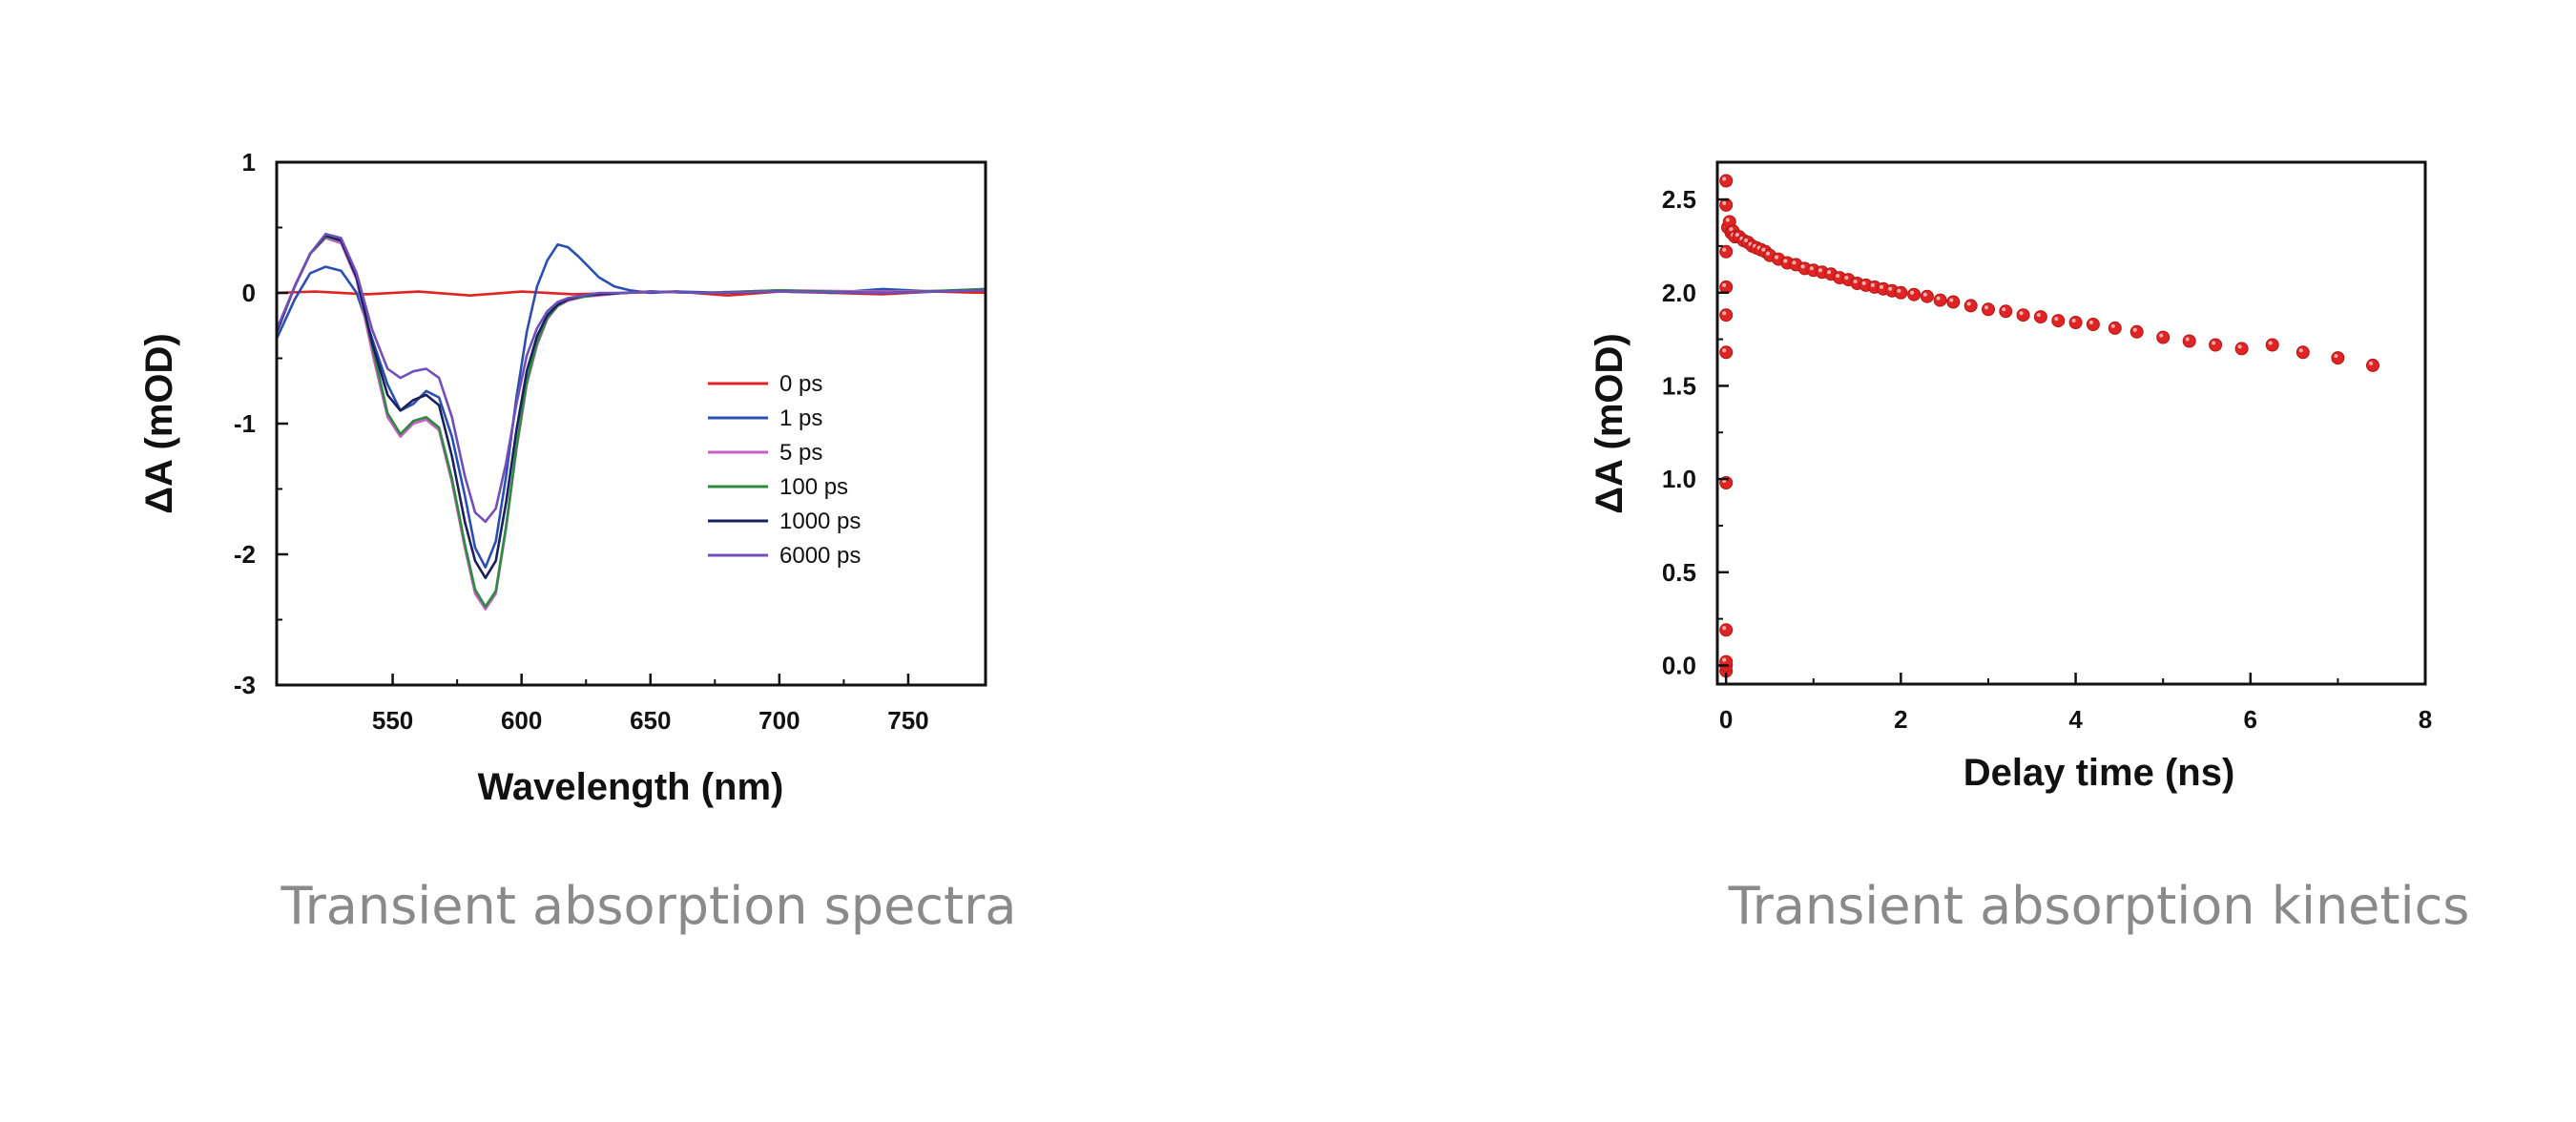 Image resolution: width=2576 pixels, height=1122 pixels. Describe the element at coordinates (245, 423) in the screenshot. I see `spectra-y-tick-label: -1` at that location.